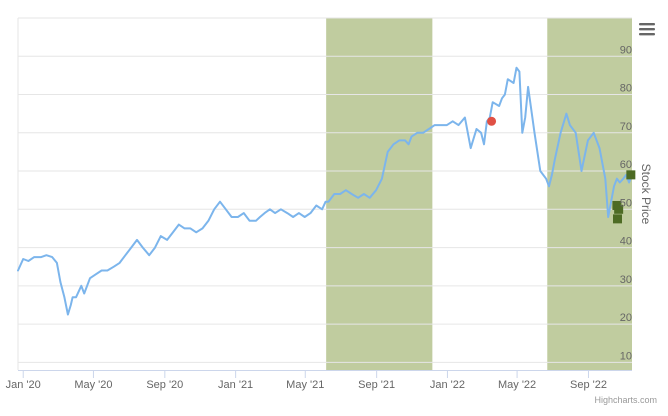 This screenshot has height=416, width=668. I want to click on y-tick-label: 10, so click(626, 356).